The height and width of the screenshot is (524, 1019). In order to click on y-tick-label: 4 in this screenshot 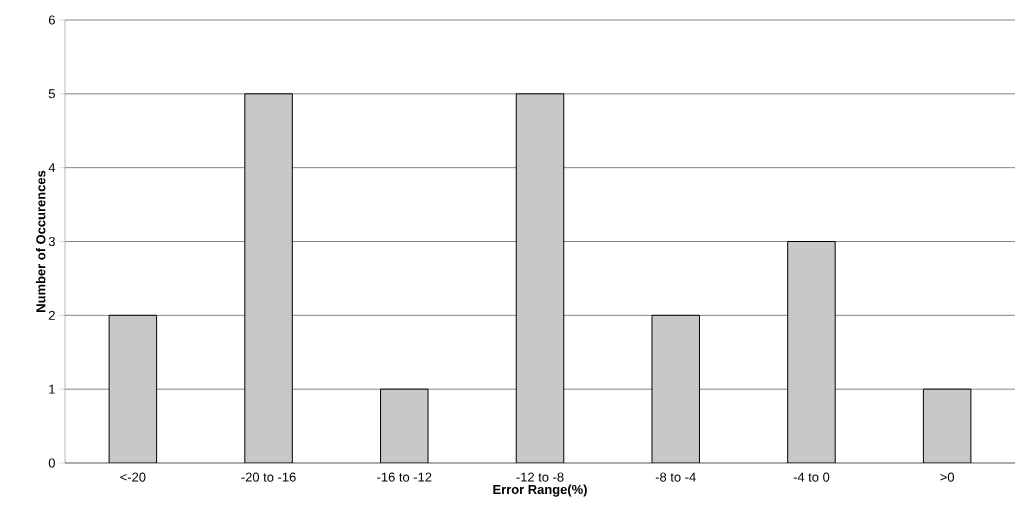, I will do `click(52, 168)`.